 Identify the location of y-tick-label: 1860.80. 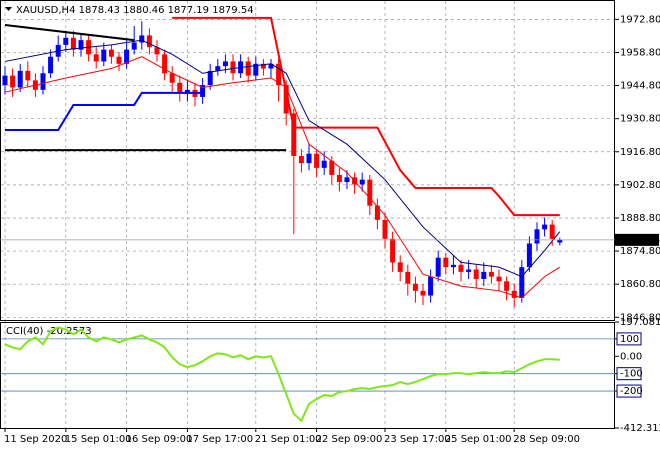
(640, 284).